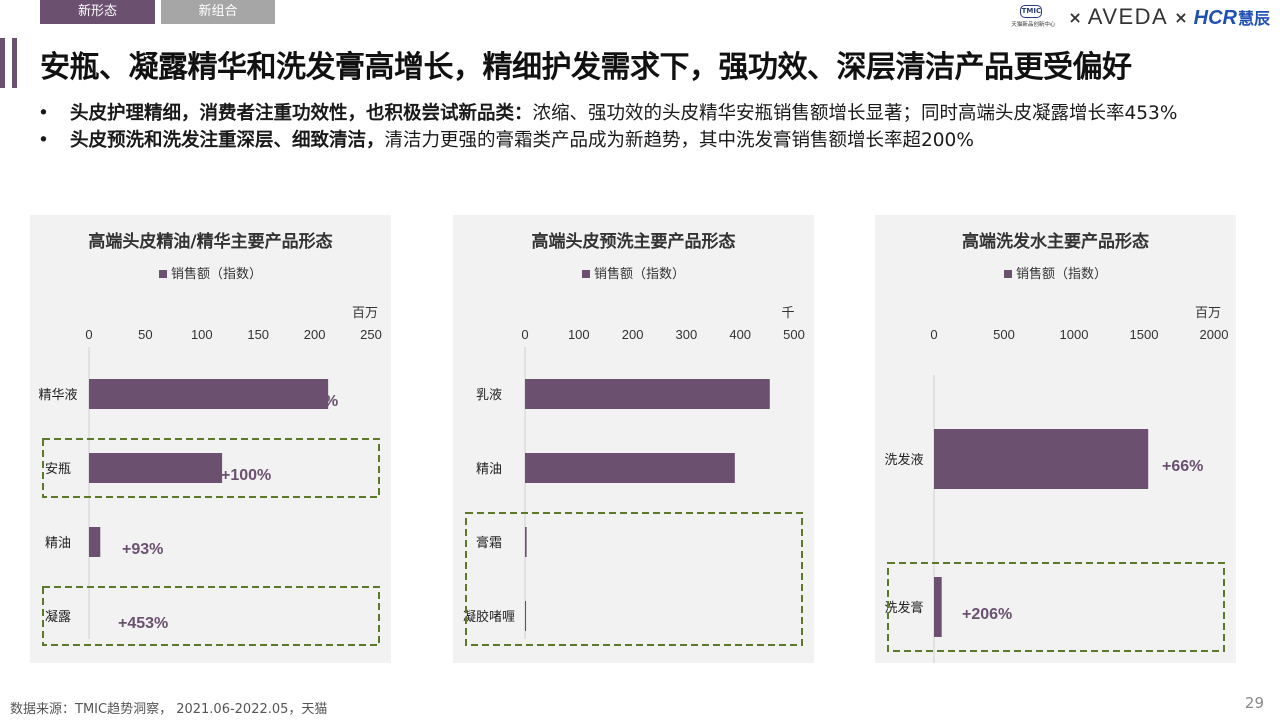 The height and width of the screenshot is (720, 1280). I want to click on tick-label: 300, so click(687, 334).